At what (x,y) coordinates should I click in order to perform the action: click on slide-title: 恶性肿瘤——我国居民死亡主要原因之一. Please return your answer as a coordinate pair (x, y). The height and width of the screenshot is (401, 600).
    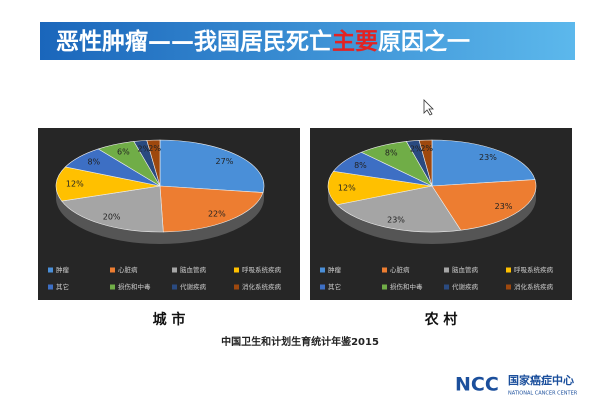
    Looking at the image, I should click on (263, 41).